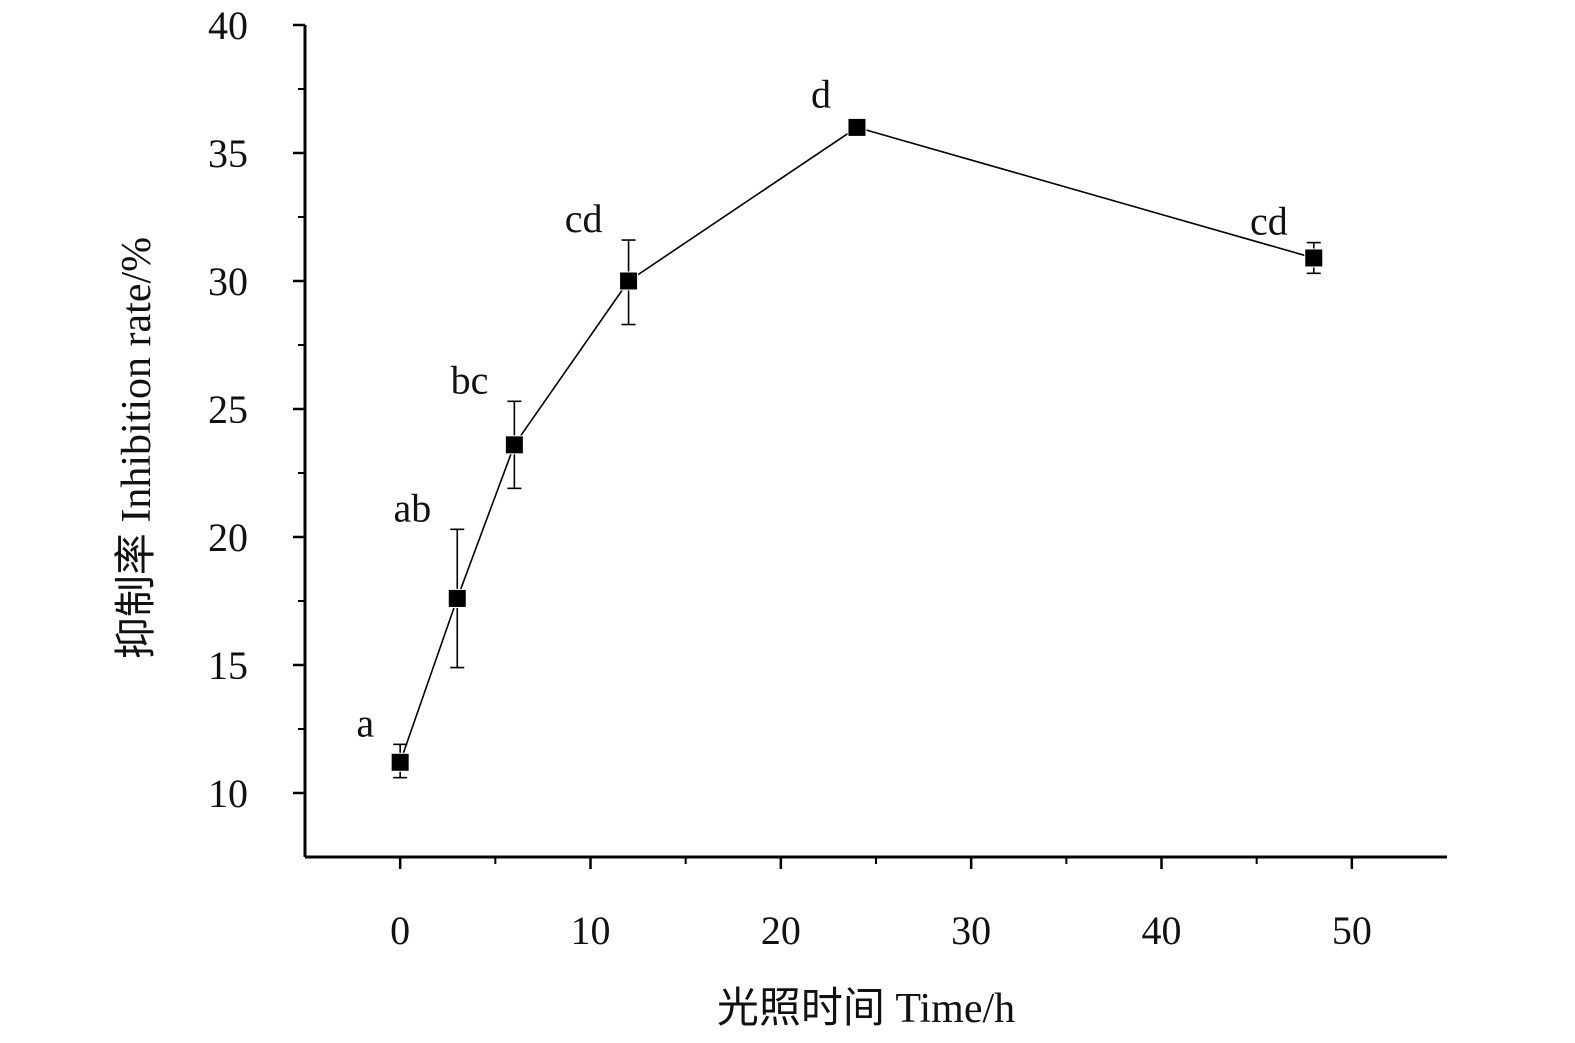 Image resolution: width=1575 pixels, height=1043 pixels. What do you see at coordinates (228, 793) in the screenshot?
I see `y-tick-label: 10` at bounding box center [228, 793].